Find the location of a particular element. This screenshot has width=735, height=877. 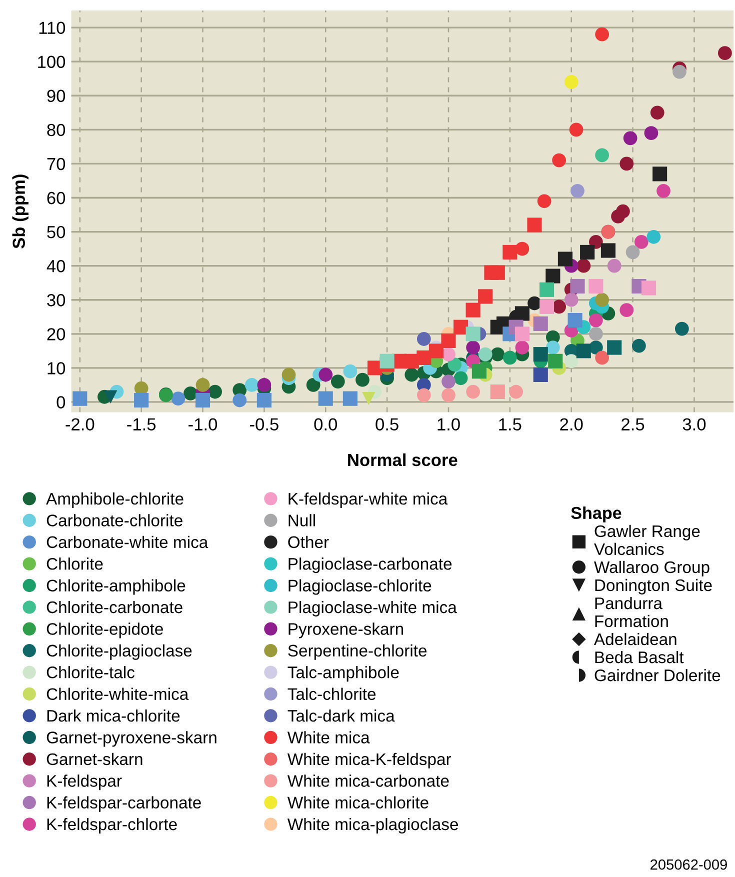

x-tick-label: 1.0 is located at coordinates (449, 424).